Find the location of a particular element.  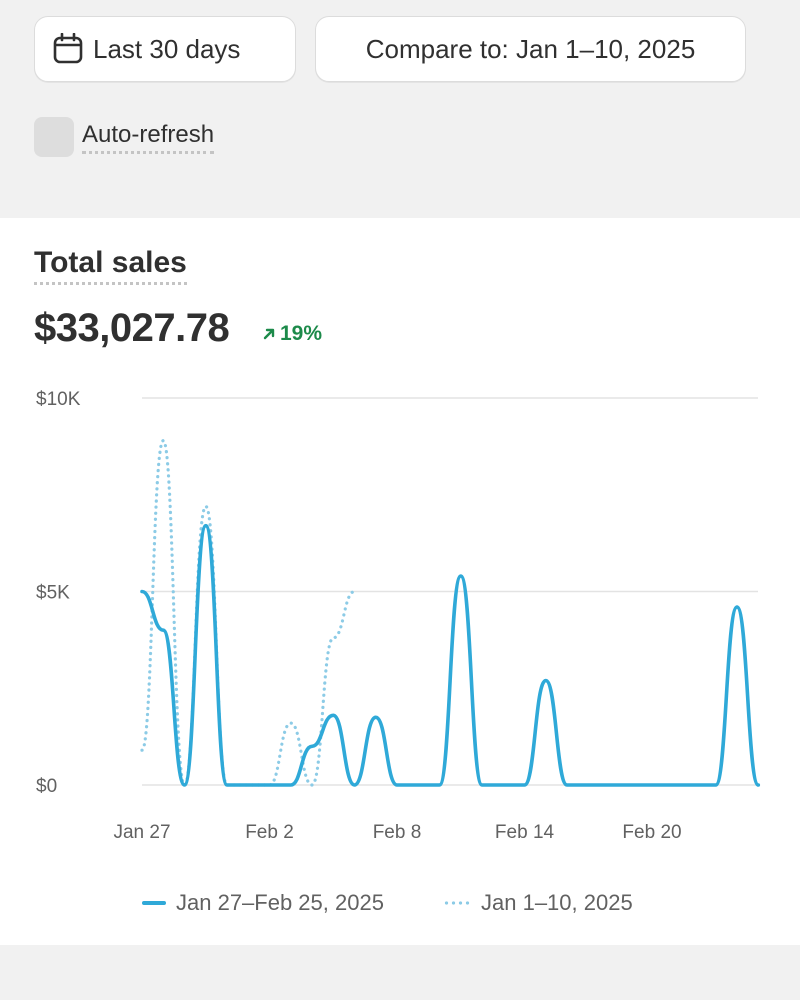

x-tick-label: Feb 2 is located at coordinates (269, 832).